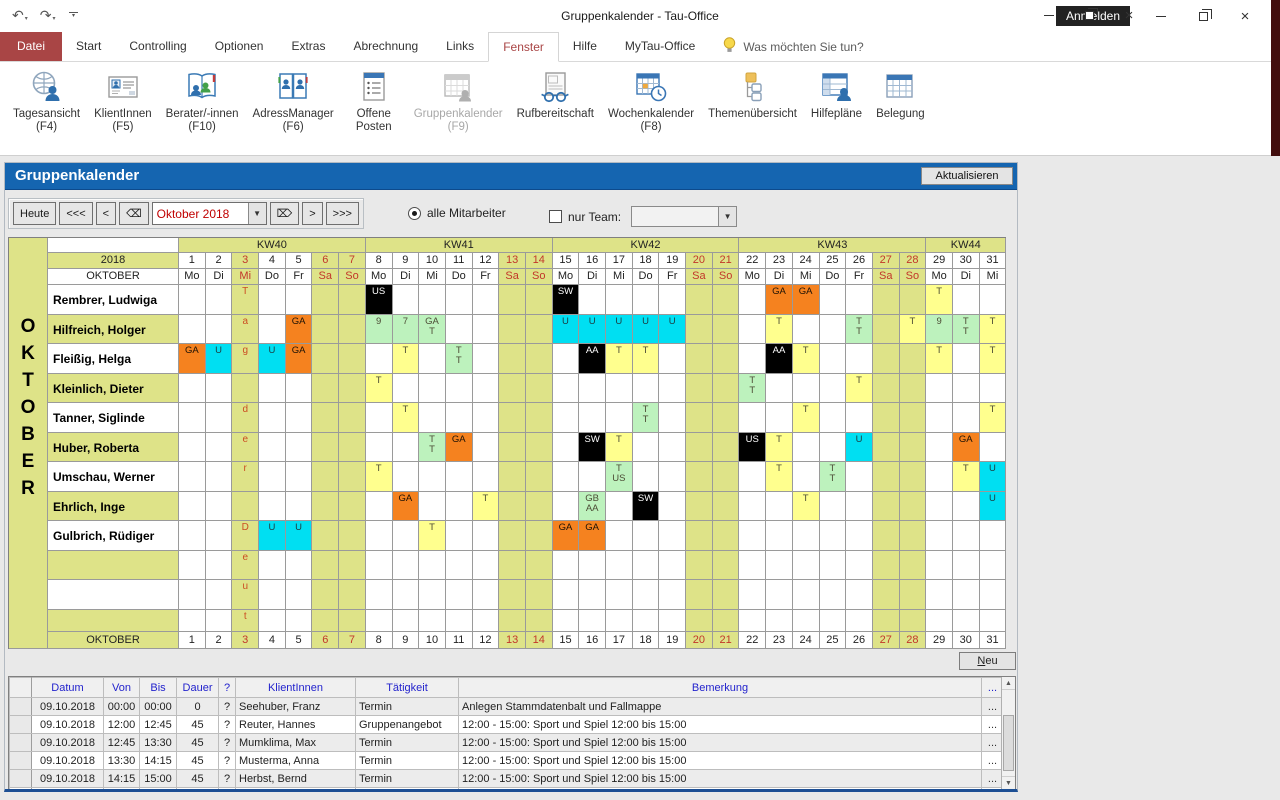 The image size is (1280, 800). I want to click on scroll-up-icon: ▲, so click(1008, 683).